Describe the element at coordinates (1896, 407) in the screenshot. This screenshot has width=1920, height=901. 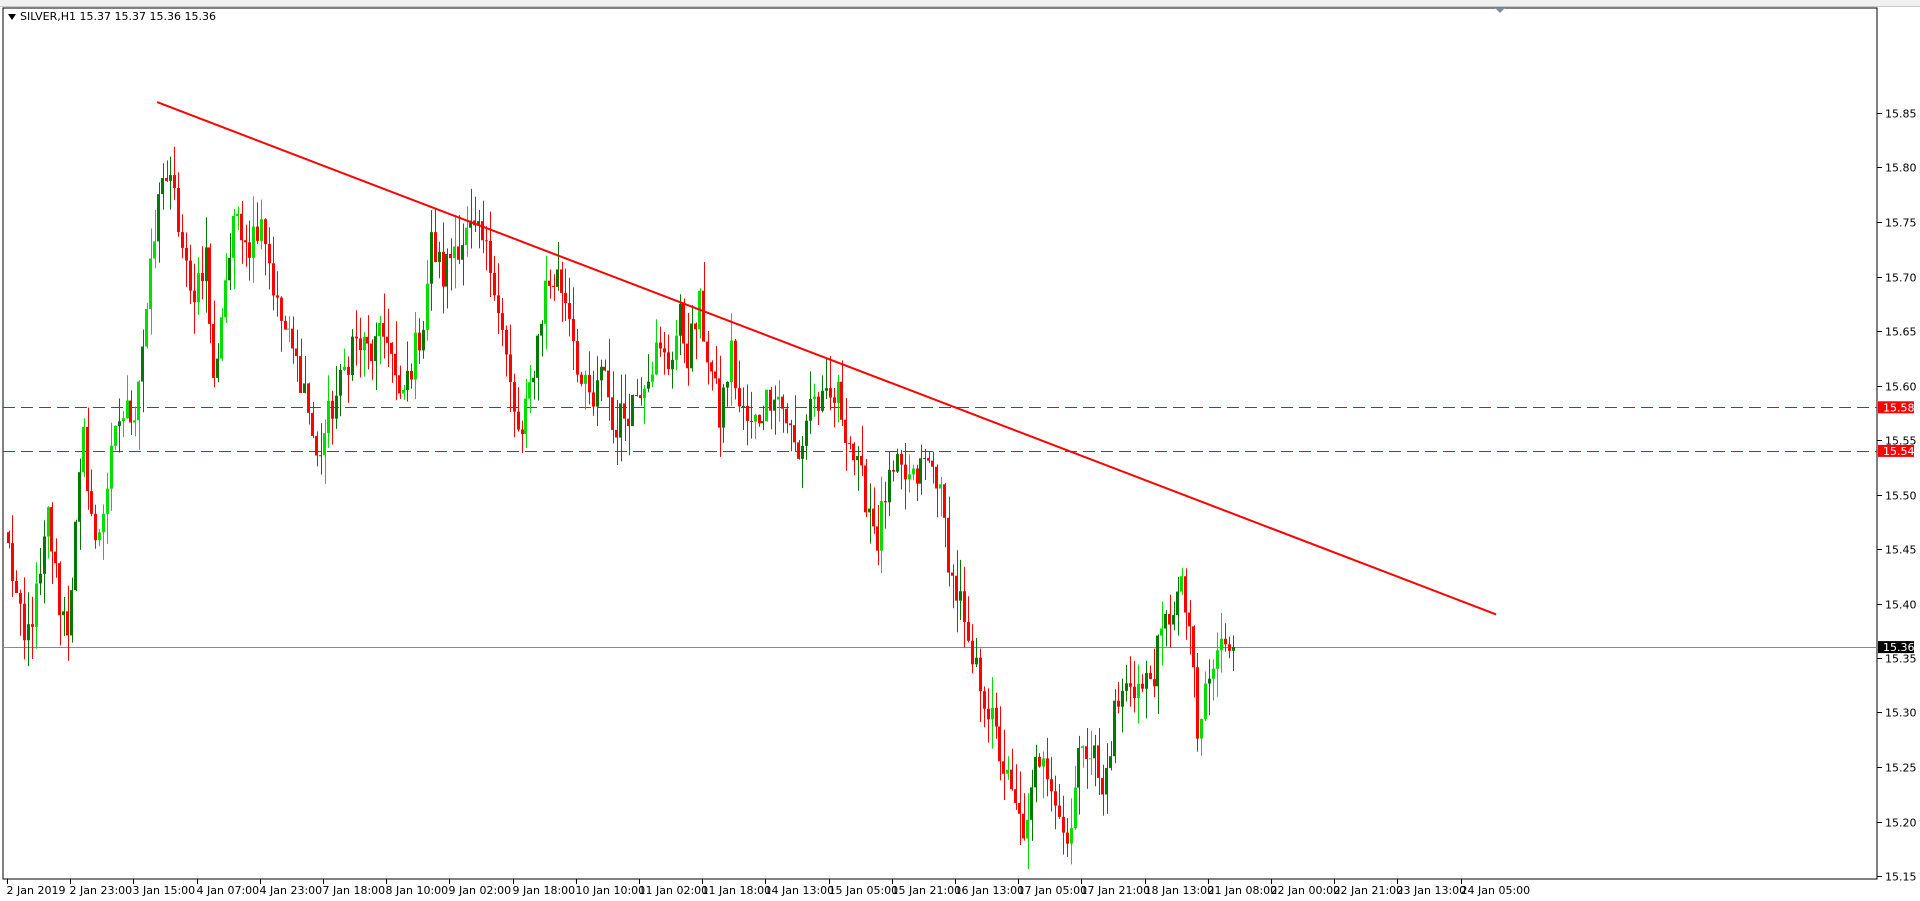
I see `price-label-bg` at that location.